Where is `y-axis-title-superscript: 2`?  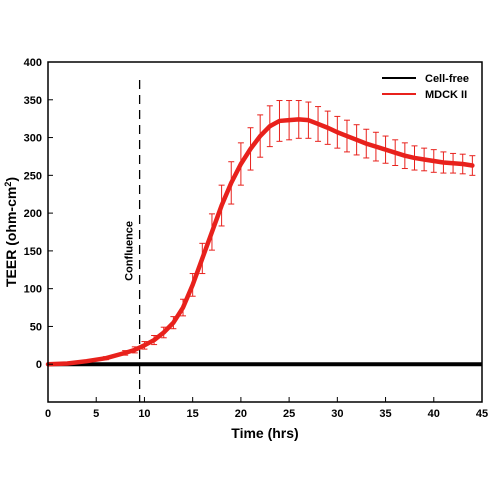 y-axis-title-superscript: 2 is located at coordinates (8, 184).